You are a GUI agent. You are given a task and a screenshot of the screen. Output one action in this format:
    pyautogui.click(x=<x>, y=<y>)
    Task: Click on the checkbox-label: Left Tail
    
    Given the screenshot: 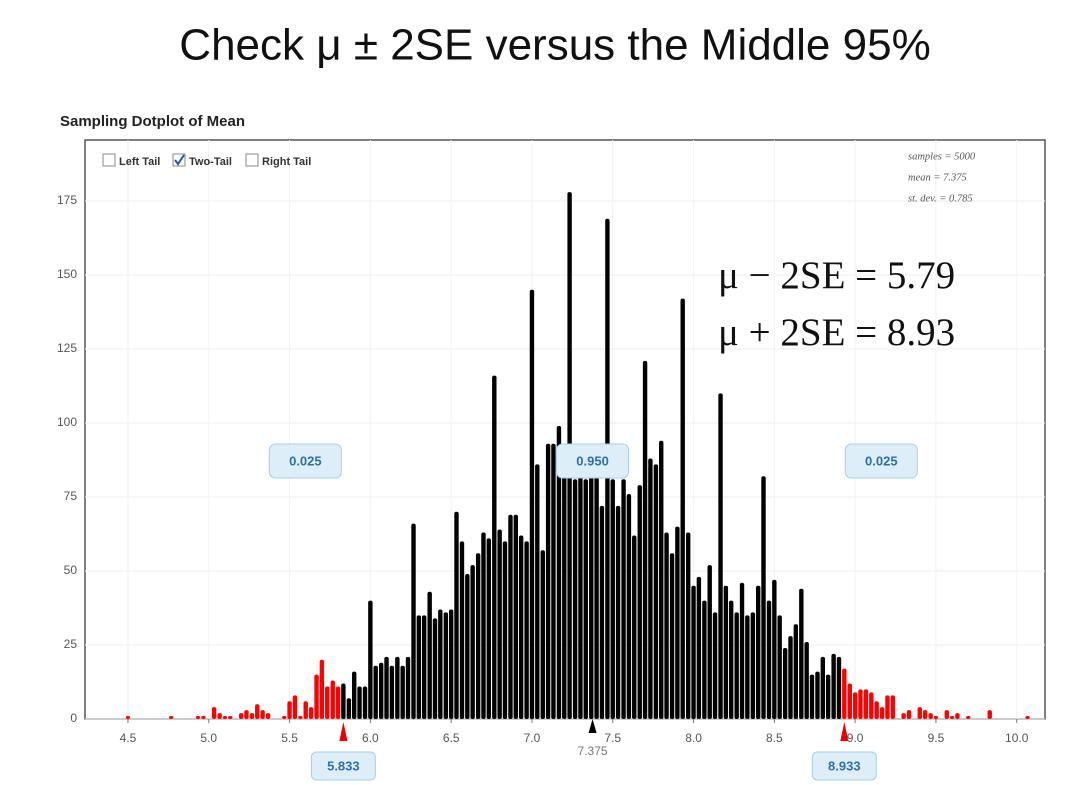 What is the action you would take?
    pyautogui.click(x=139, y=162)
    